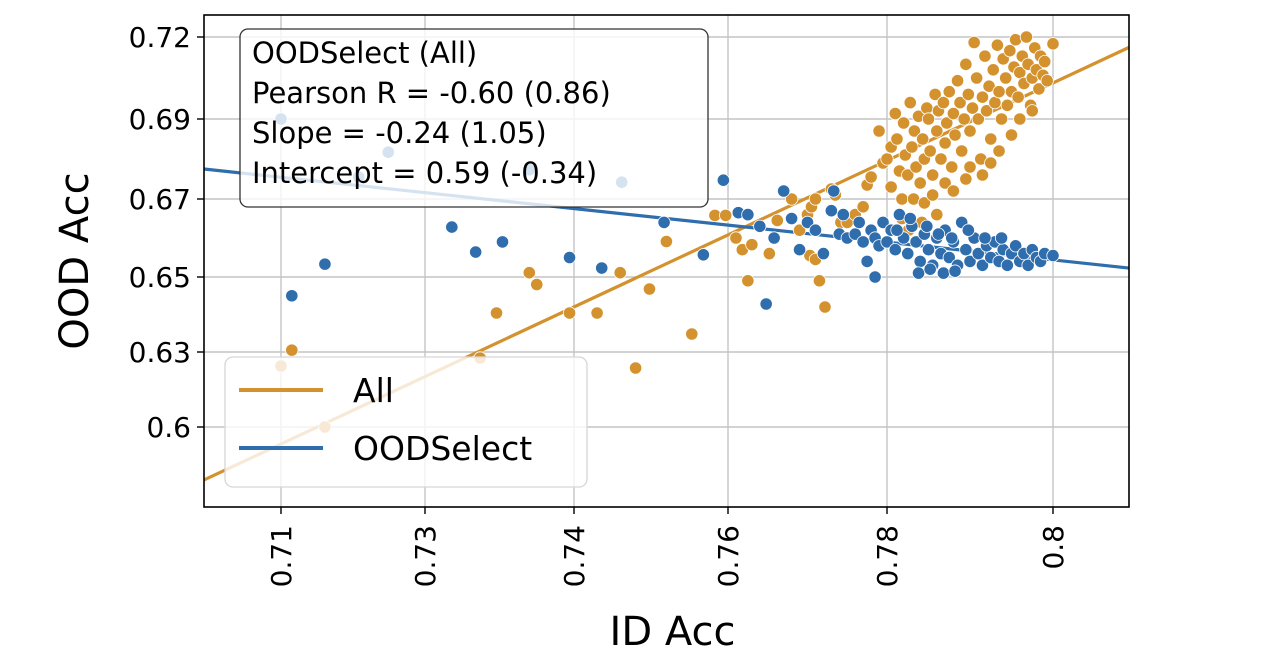 Image resolution: width=1280 pixels, height=671 pixels. Describe the element at coordinates (364, 53) in the screenshot. I see `stats-title: OODSelect (All)` at that location.